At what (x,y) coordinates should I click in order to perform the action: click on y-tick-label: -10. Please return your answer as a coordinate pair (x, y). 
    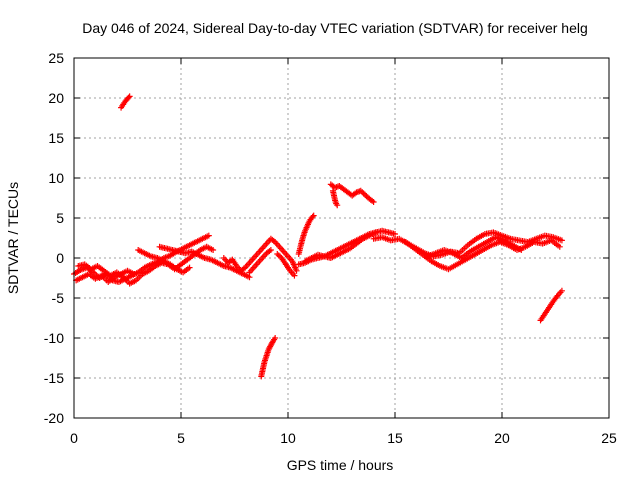
    Looking at the image, I should click on (54, 338).